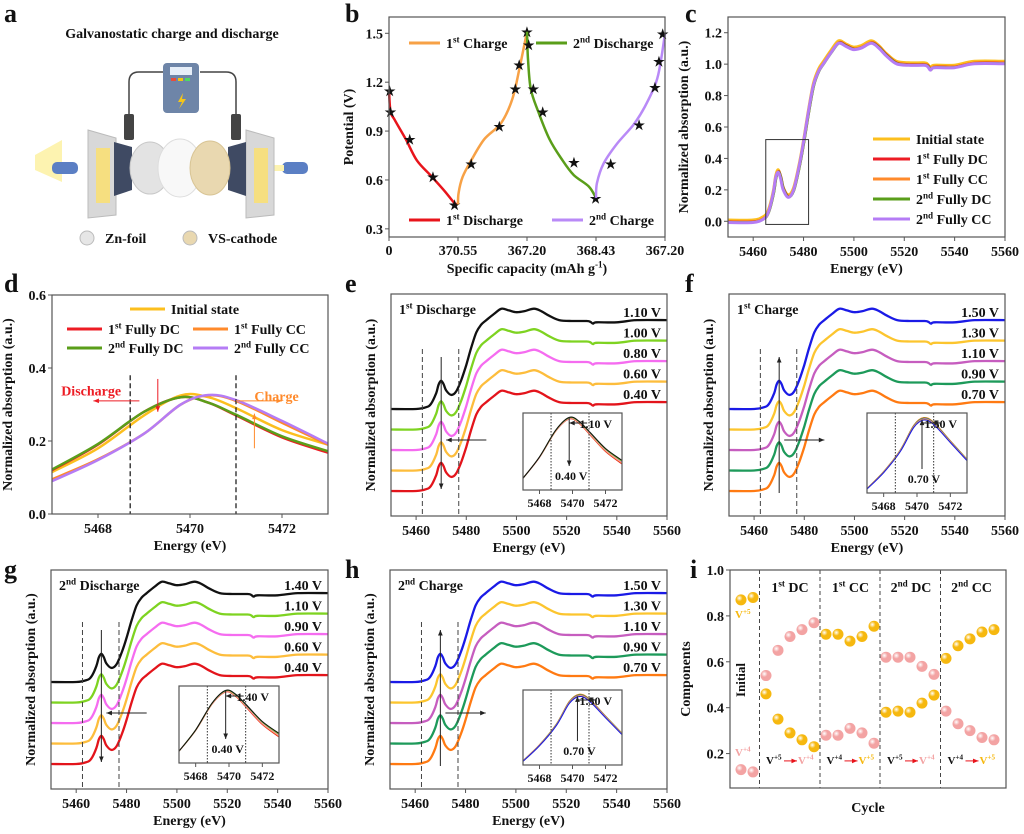 This screenshot has width=1024, height=834. Describe the element at coordinates (205, 310) in the screenshot. I see `label-pre: Initial state` at that location.